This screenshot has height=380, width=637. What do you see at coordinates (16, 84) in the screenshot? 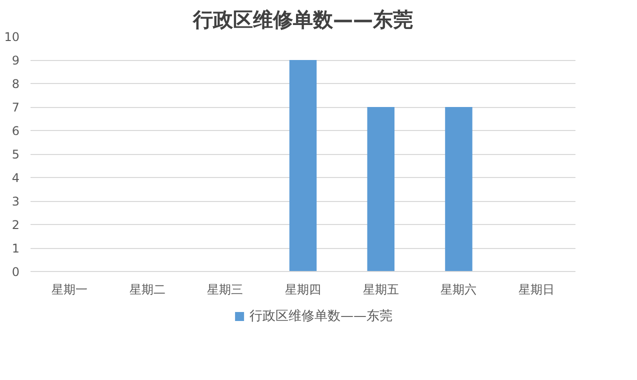
I see `y-tick-label: 8` at bounding box center [16, 84].